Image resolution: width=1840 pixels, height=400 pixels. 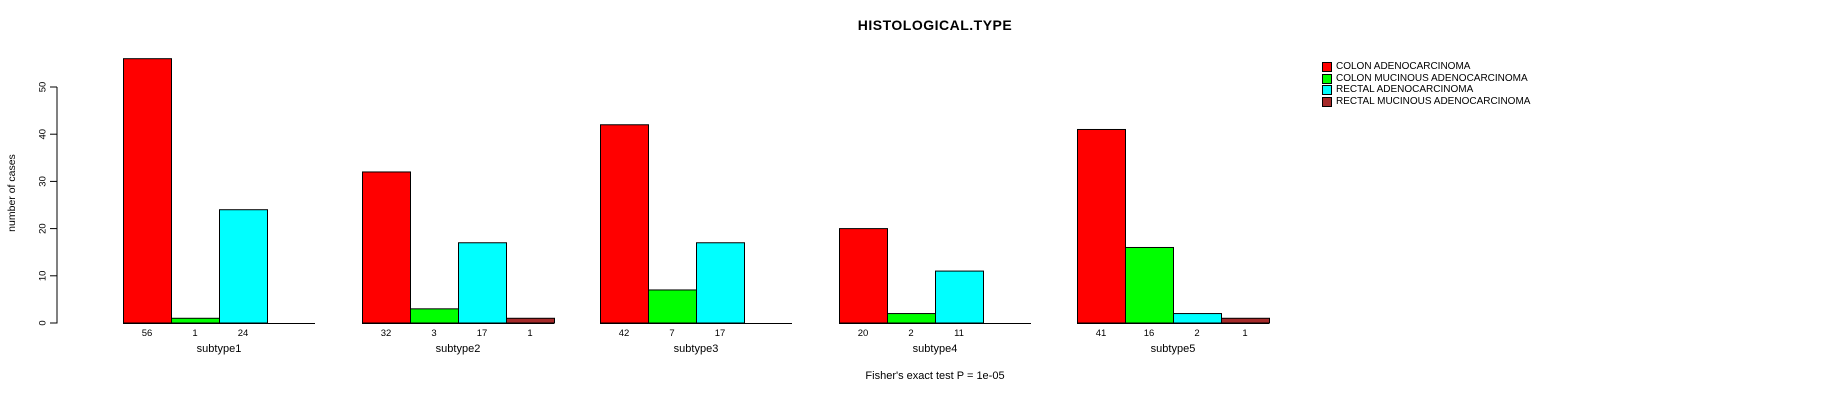 I want to click on legend-item: COLON ADENOCARCINOMA, so click(x=1426, y=67).